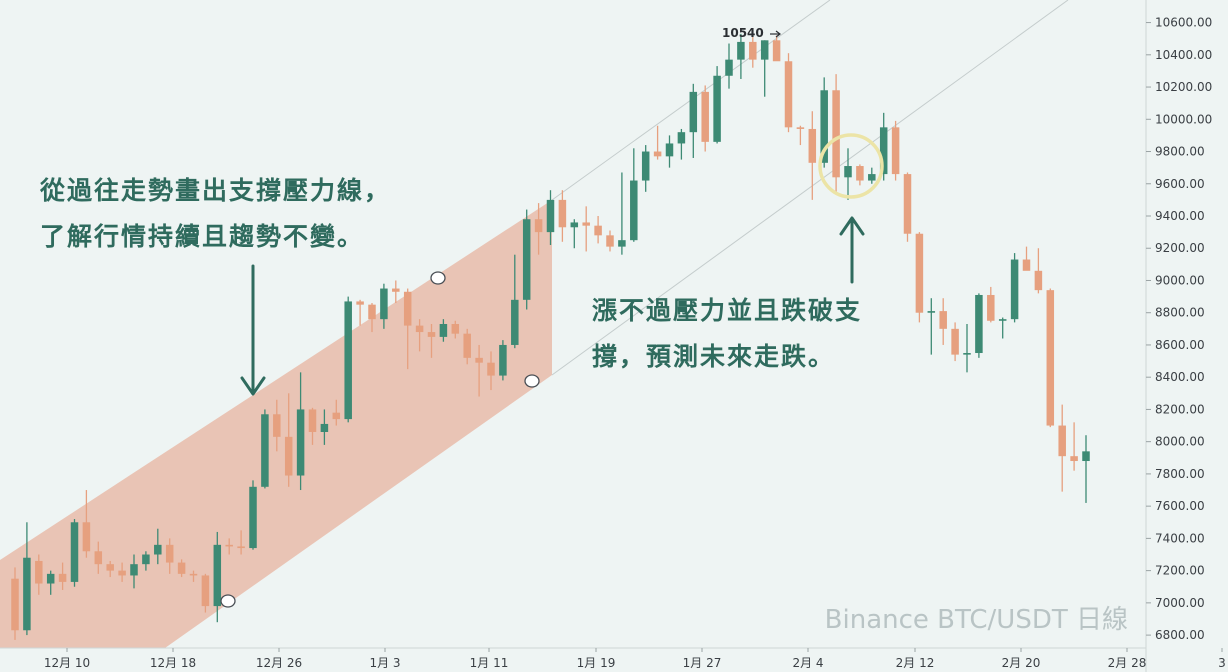 Image resolution: width=1228 pixels, height=672 pixels. Describe the element at coordinates (1180, 474) in the screenshot. I see `y-tick-label: 7800.00` at that location.